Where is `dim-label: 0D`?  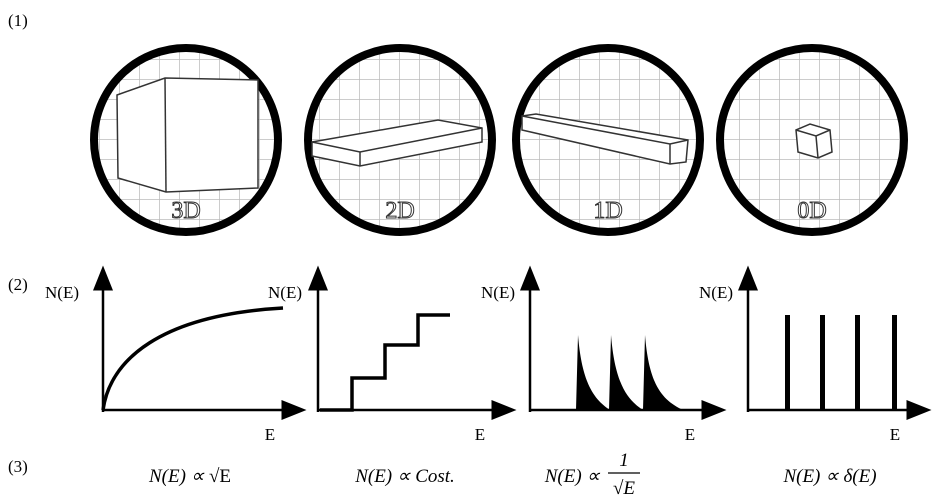
dim-label: 0D is located at coordinates (811, 211).